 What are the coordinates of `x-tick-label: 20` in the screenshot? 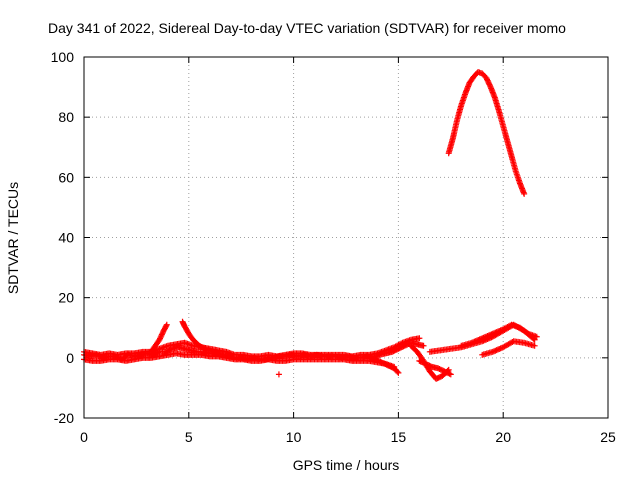 It's located at (503, 437).